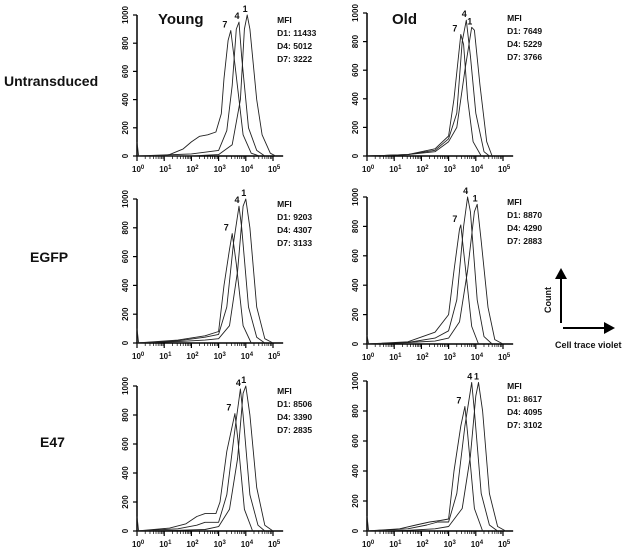 The image size is (633, 554). What do you see at coordinates (588, 345) in the screenshot?
I see `cell-trace-violet-axis-label: Cell trace violet` at bounding box center [588, 345].